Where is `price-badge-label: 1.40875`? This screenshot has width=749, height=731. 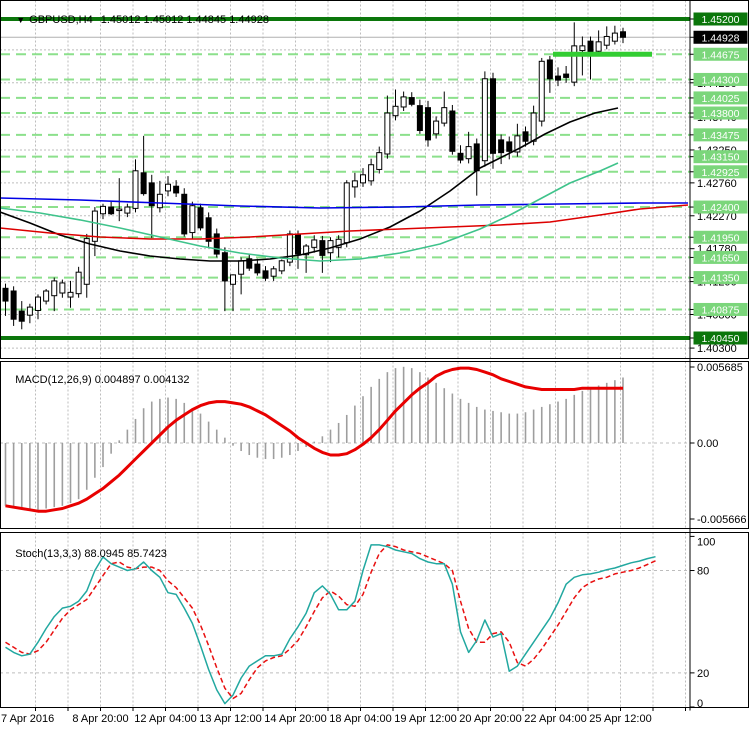
price-badge-label: 1.40875 is located at coordinates (721, 310).